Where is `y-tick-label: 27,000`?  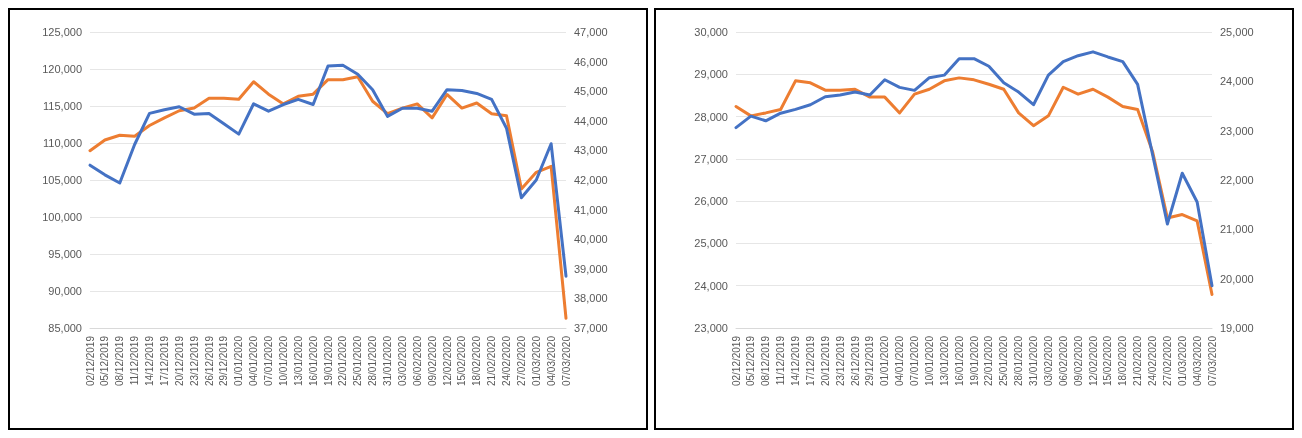
y-tick-label: 27,000 is located at coordinates (711, 158).